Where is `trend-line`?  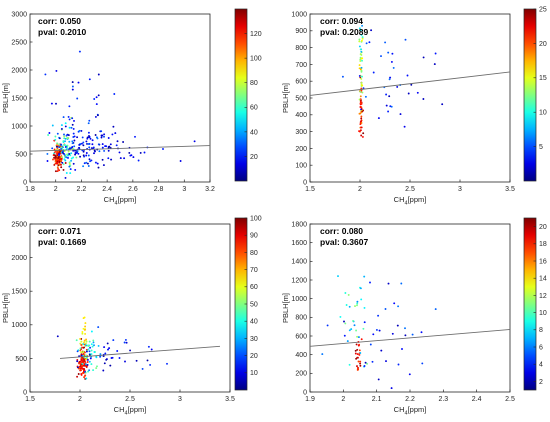 trend-line is located at coordinates (410, 338).